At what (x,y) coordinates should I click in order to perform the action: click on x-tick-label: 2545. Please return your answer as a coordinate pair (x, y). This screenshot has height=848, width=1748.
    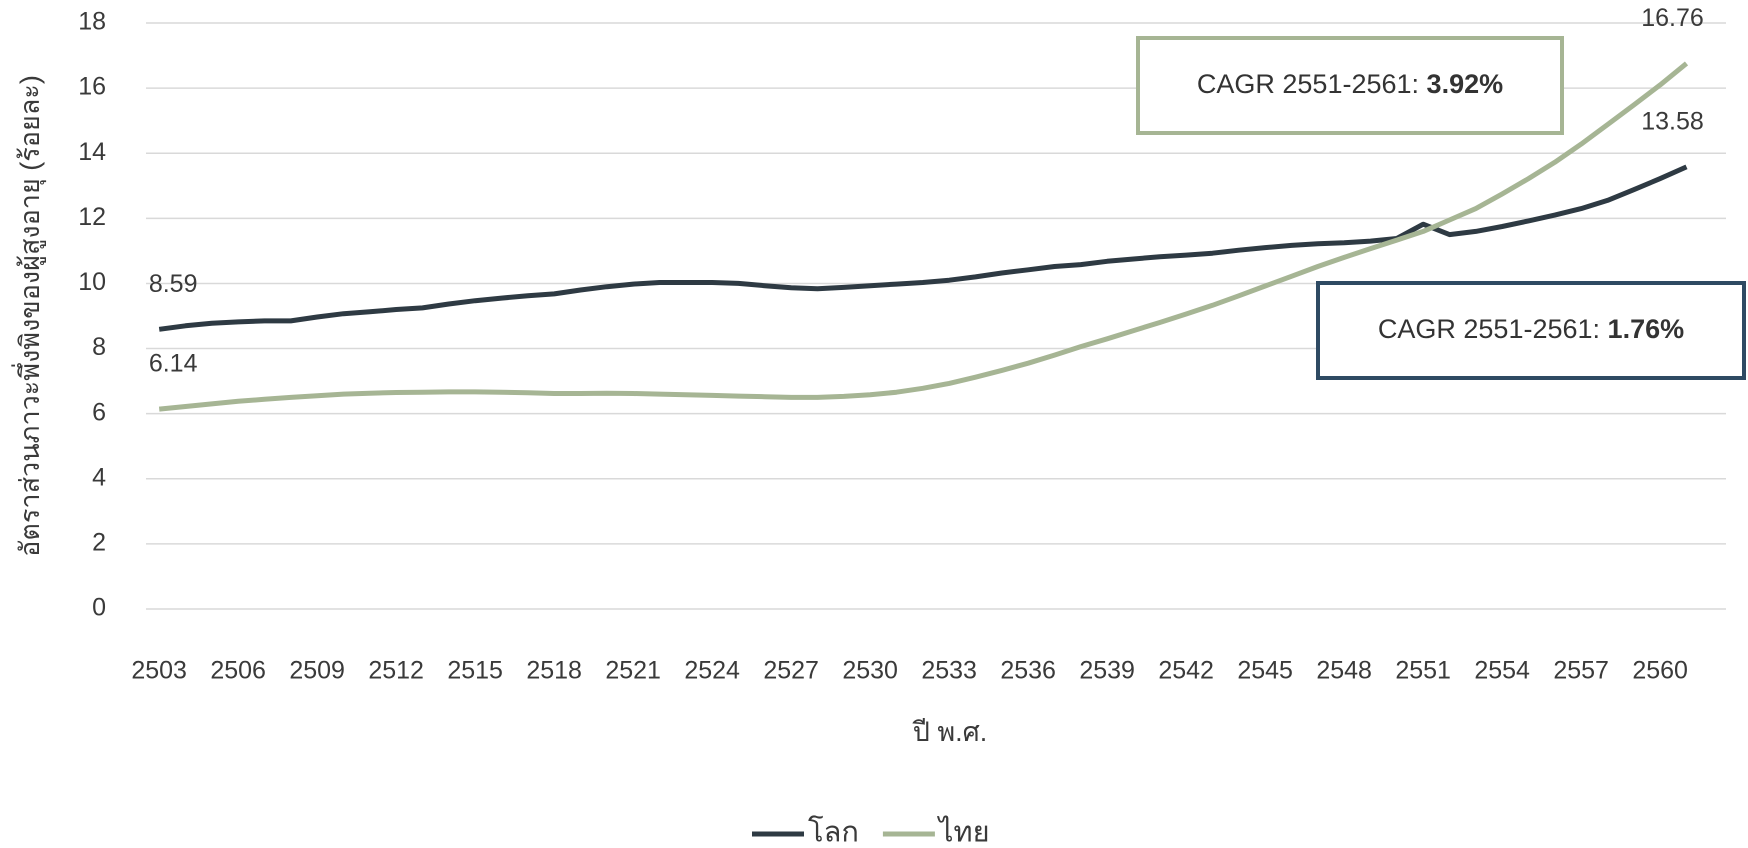
    Looking at the image, I should click on (1265, 671).